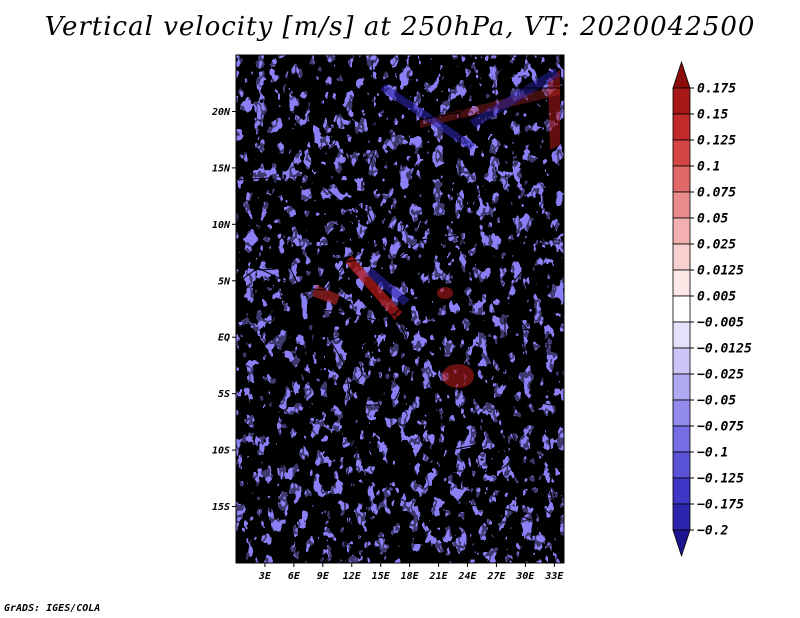  I want to click on colorbar-level-label: 0.125, so click(716, 141).